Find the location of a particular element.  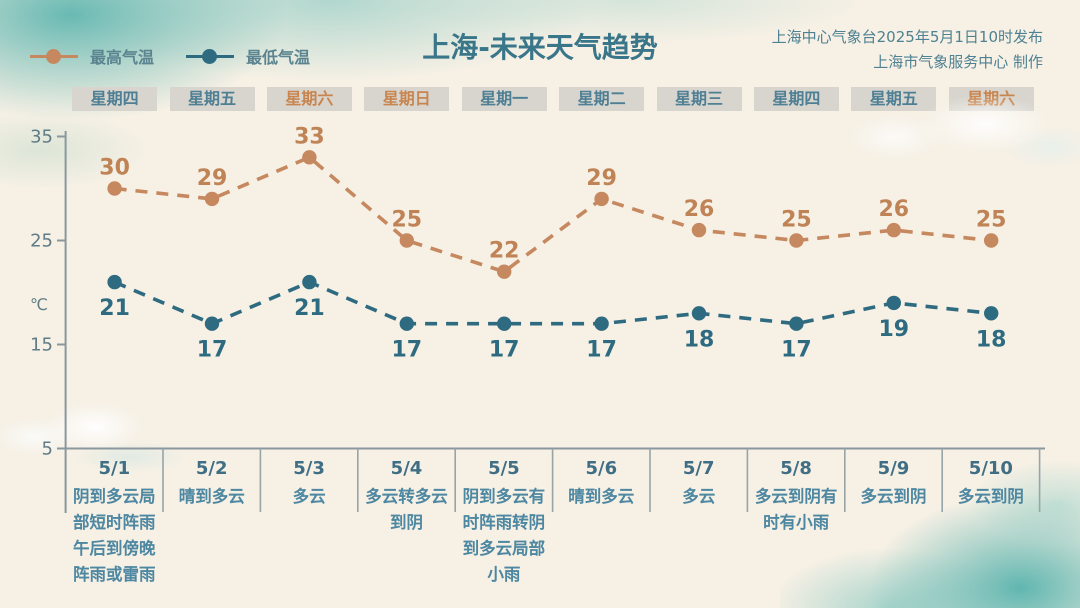

low-temp-marker-icon is located at coordinates (210, 56).